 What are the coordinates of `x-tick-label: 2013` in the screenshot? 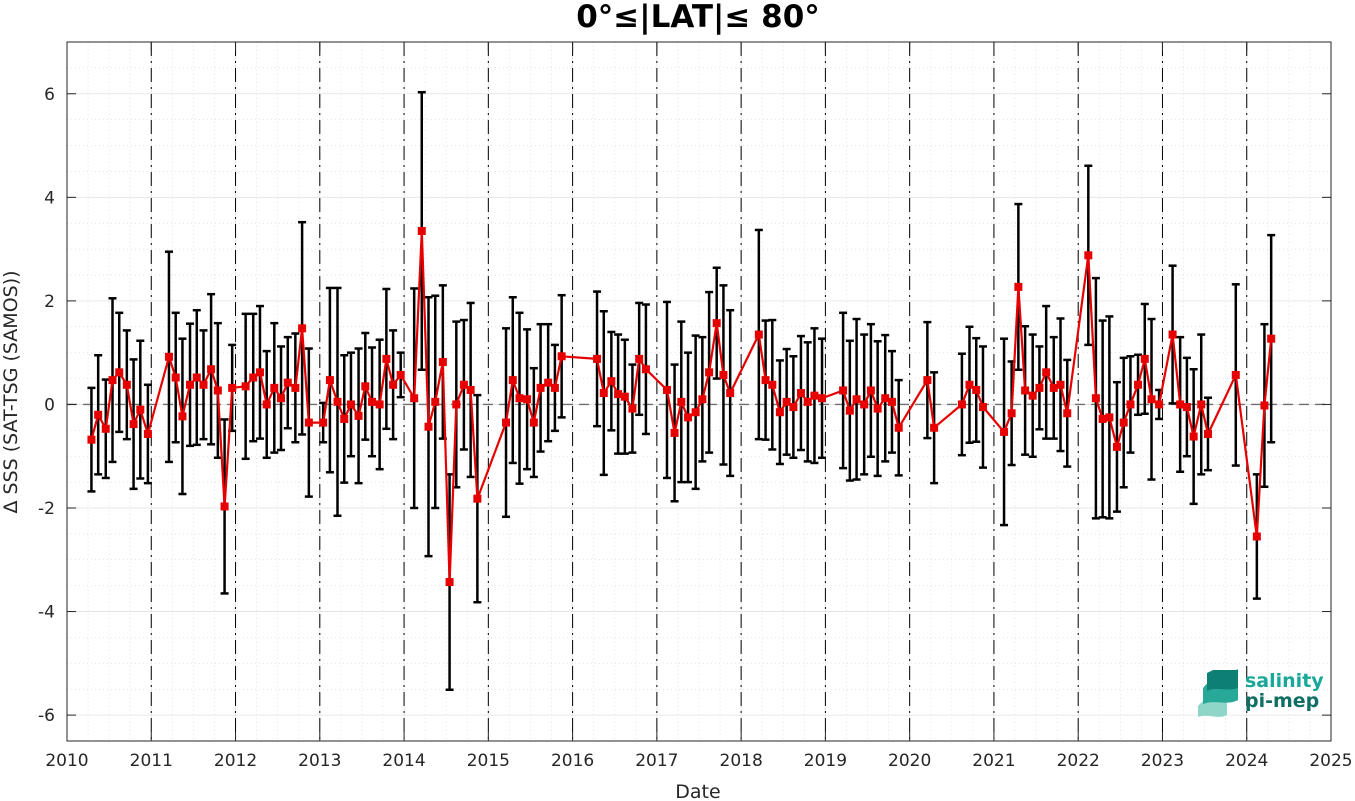 It's located at (319, 761).